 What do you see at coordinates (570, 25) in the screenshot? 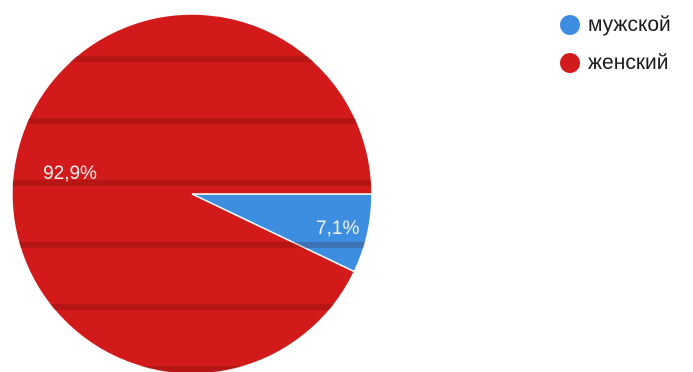
I see `legend-swatch-male` at bounding box center [570, 25].